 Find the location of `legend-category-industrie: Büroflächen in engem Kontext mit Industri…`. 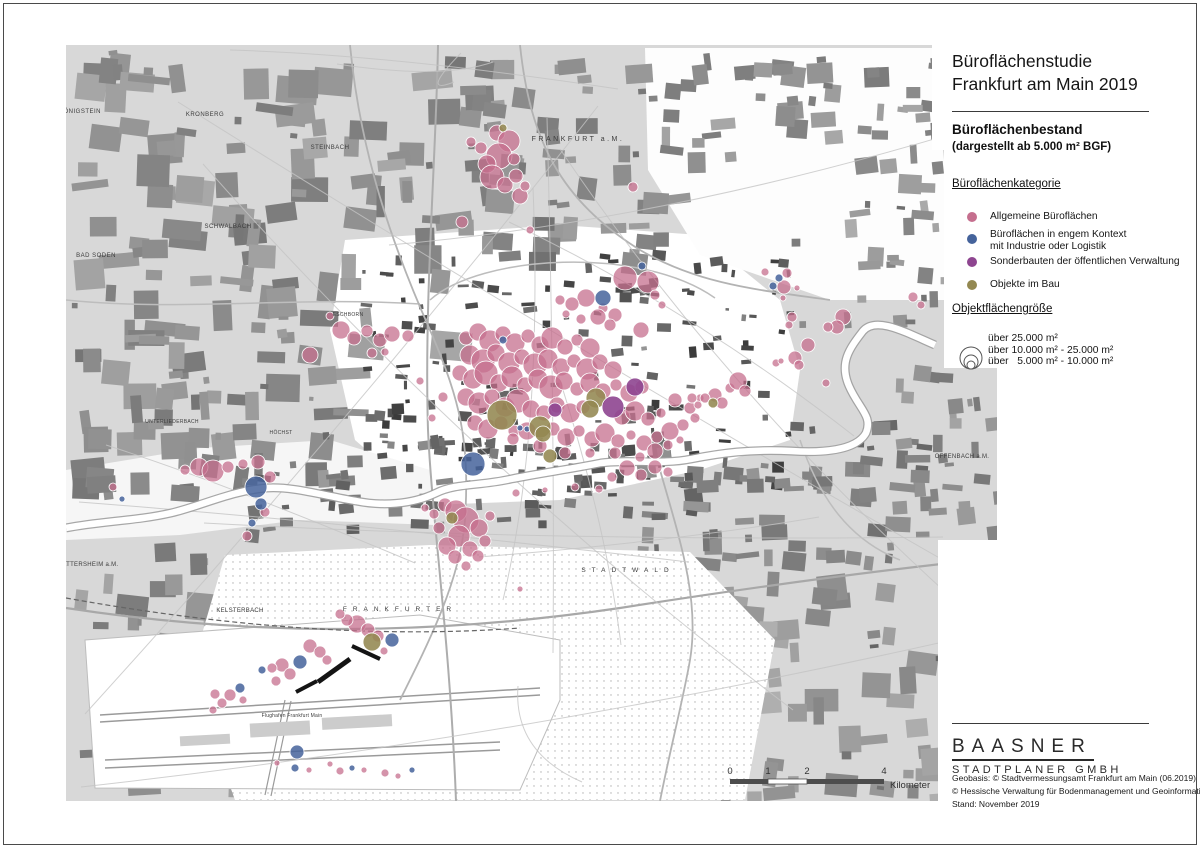

legend-category-industrie: Büroflächen in engem Kontext mit Industri… is located at coordinates (1075, 241).